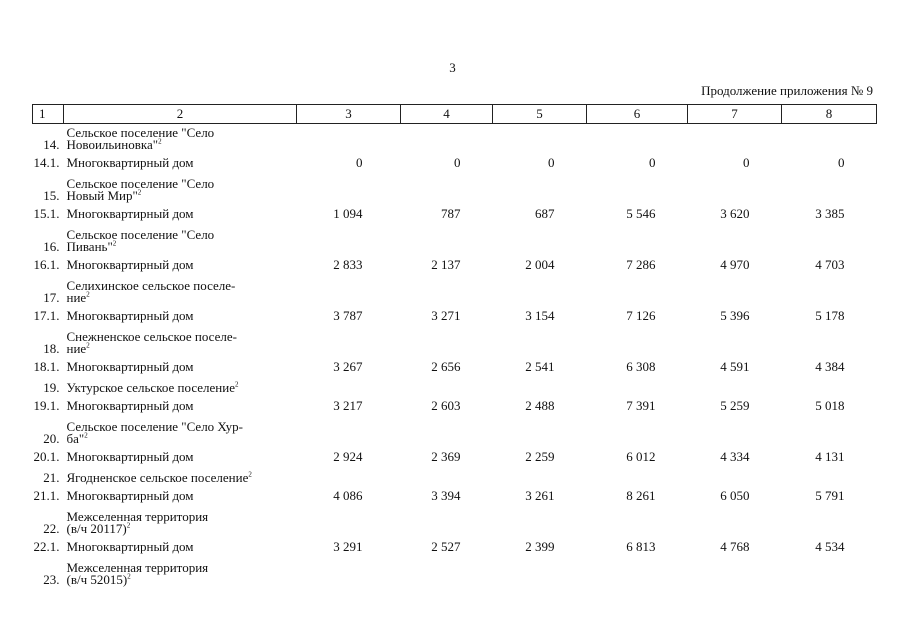  I want to click on row-value-col-5: 2 399, so click(540, 546).